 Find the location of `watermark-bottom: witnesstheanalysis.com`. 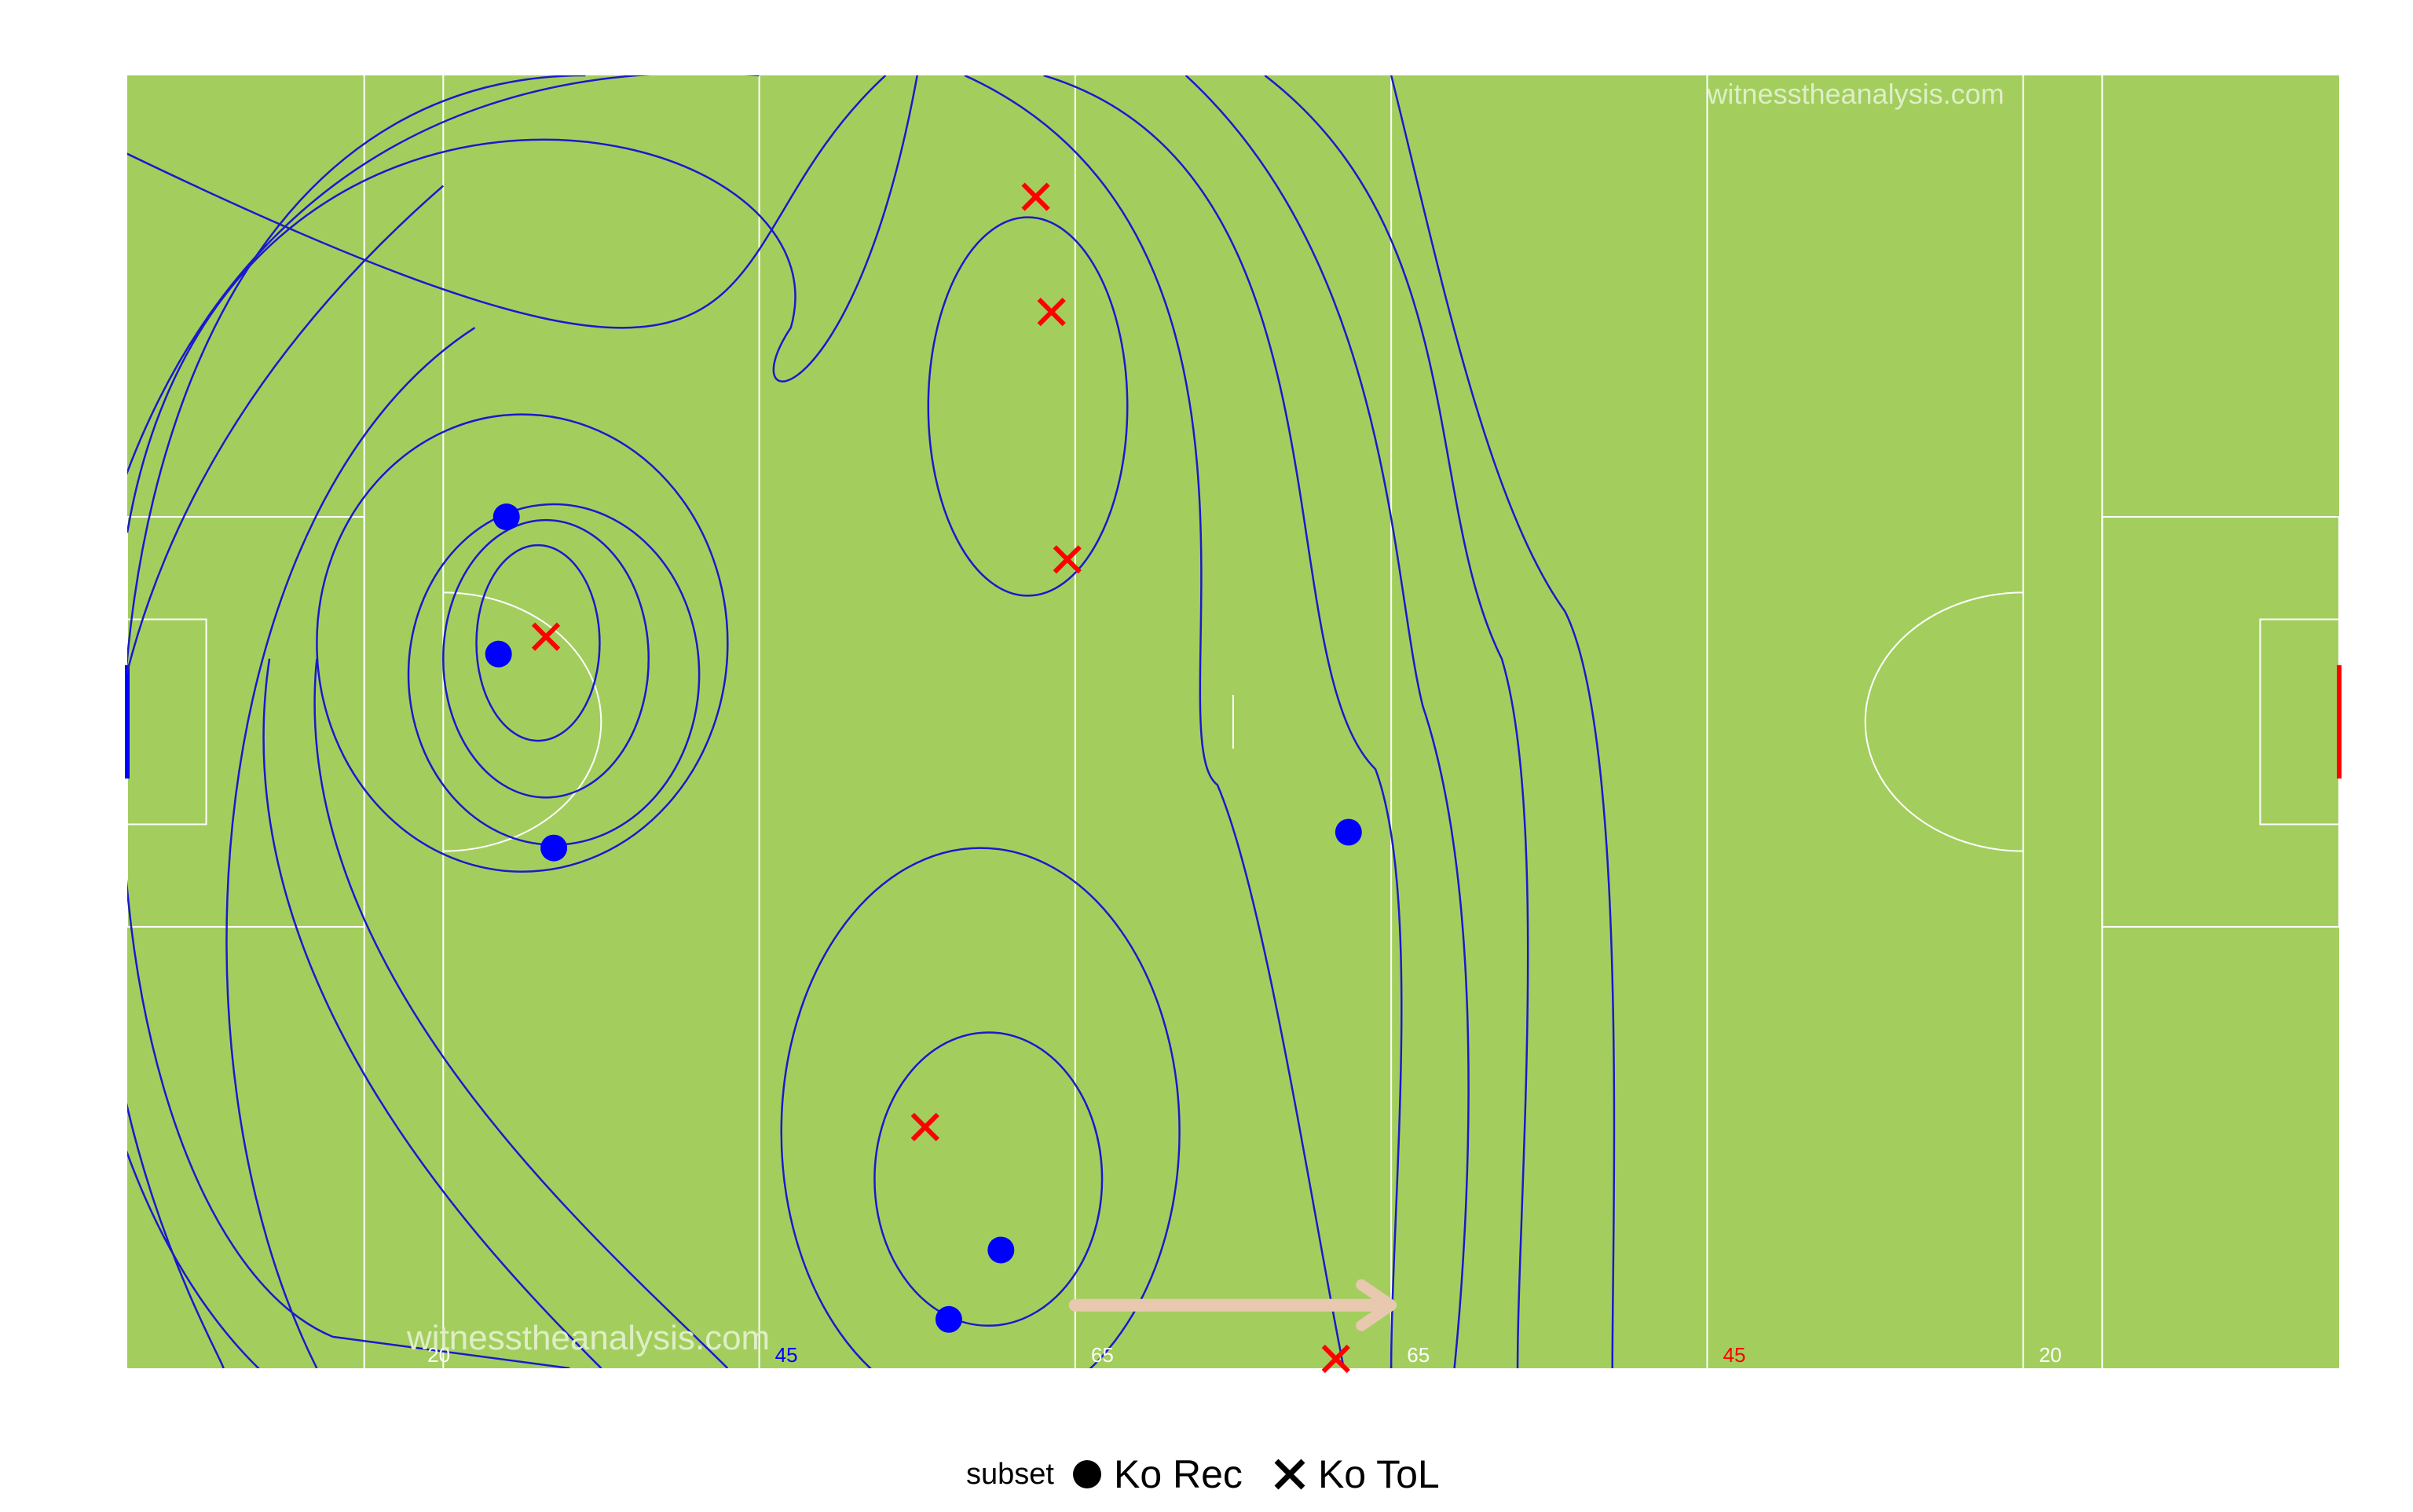

watermark-bottom: witnesstheanalysis.com is located at coordinates (588, 1338).